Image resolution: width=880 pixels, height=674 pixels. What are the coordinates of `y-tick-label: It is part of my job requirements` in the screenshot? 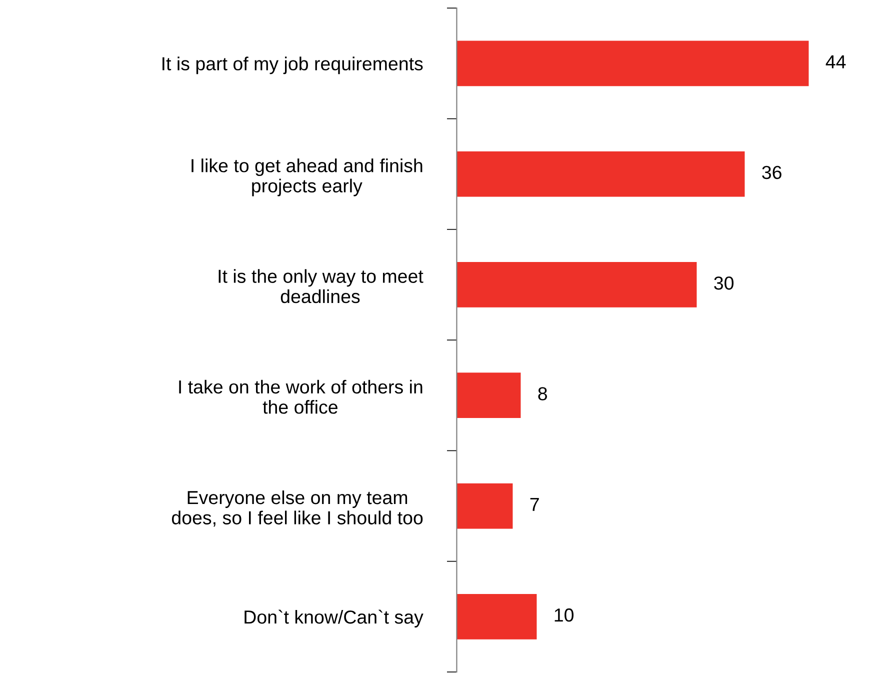 It's located at (292, 65).